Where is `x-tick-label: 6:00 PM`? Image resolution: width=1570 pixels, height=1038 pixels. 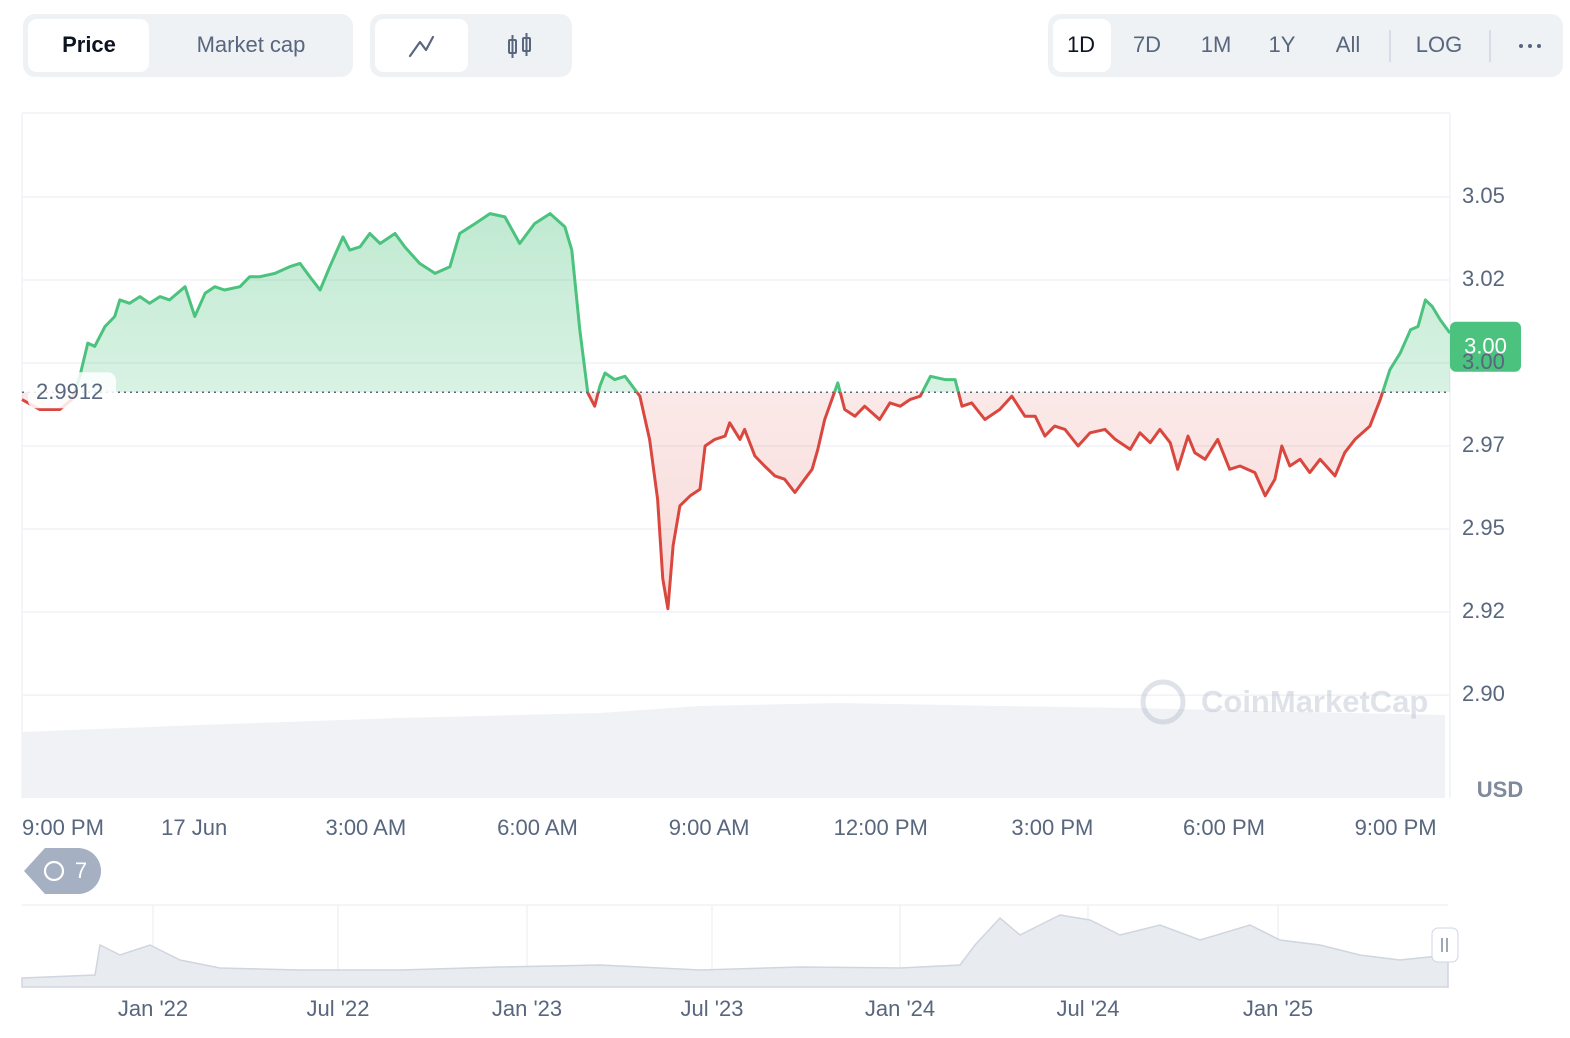
x-tick-label: 6:00 PM is located at coordinates (1224, 827).